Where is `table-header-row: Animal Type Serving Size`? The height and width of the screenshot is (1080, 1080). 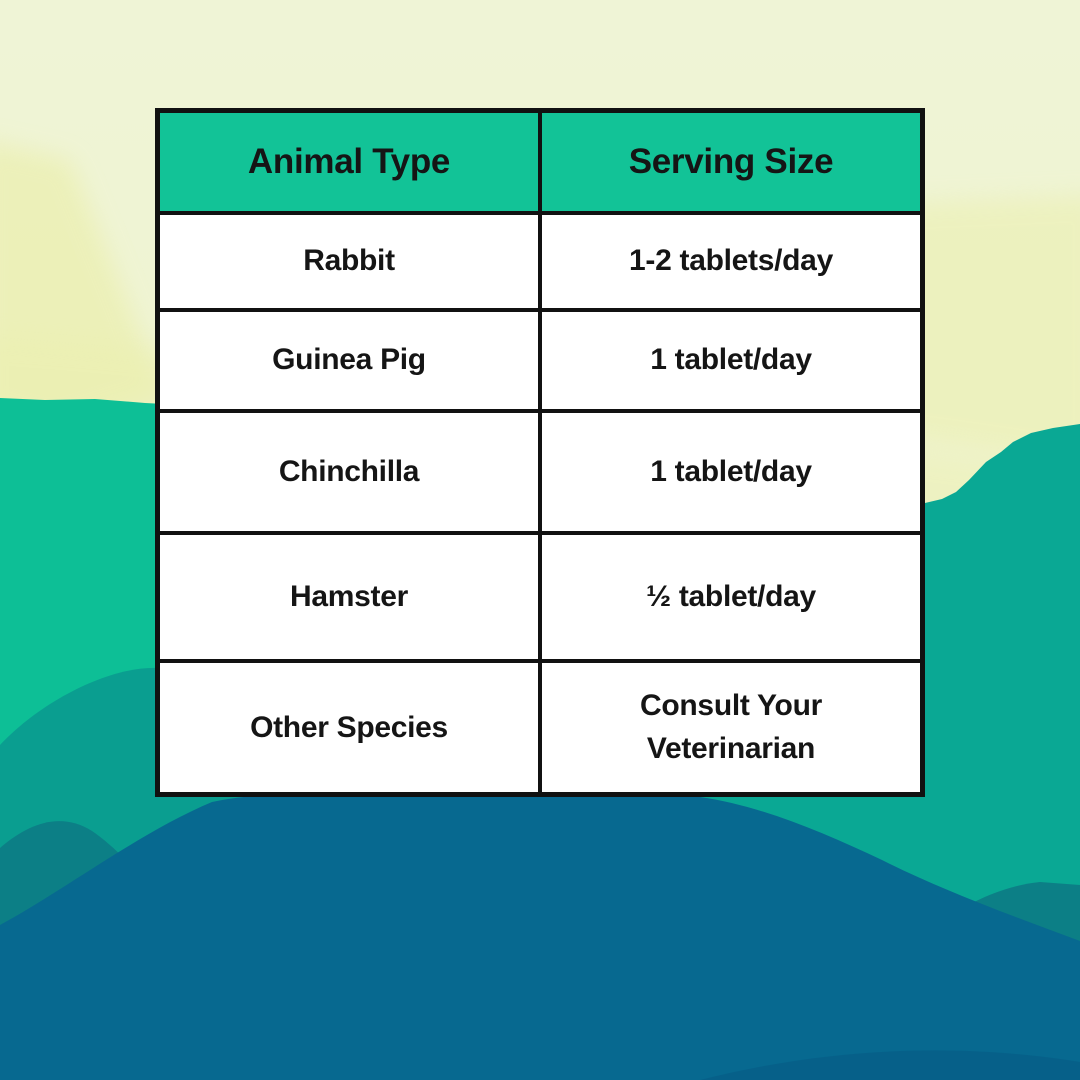
table-header-row: Animal Type Serving Size is located at coordinates (540, 161).